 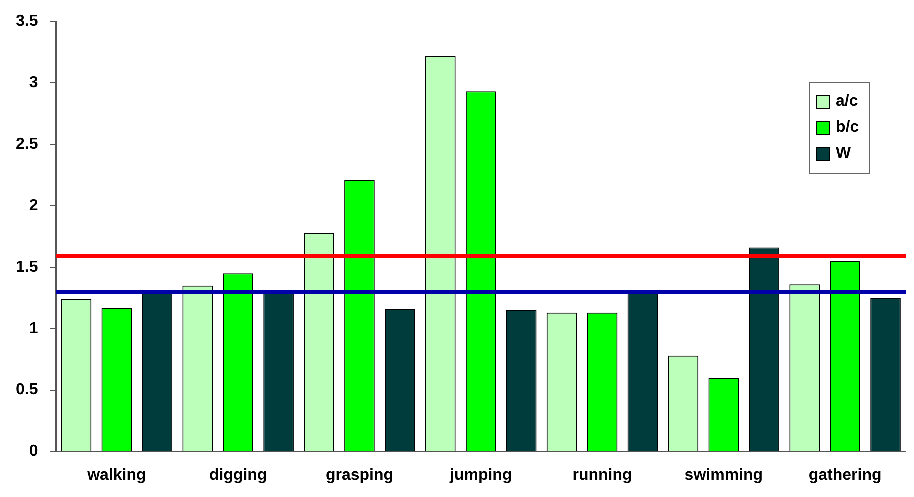 I want to click on y-tick-label: 1, so click(x=33, y=329).